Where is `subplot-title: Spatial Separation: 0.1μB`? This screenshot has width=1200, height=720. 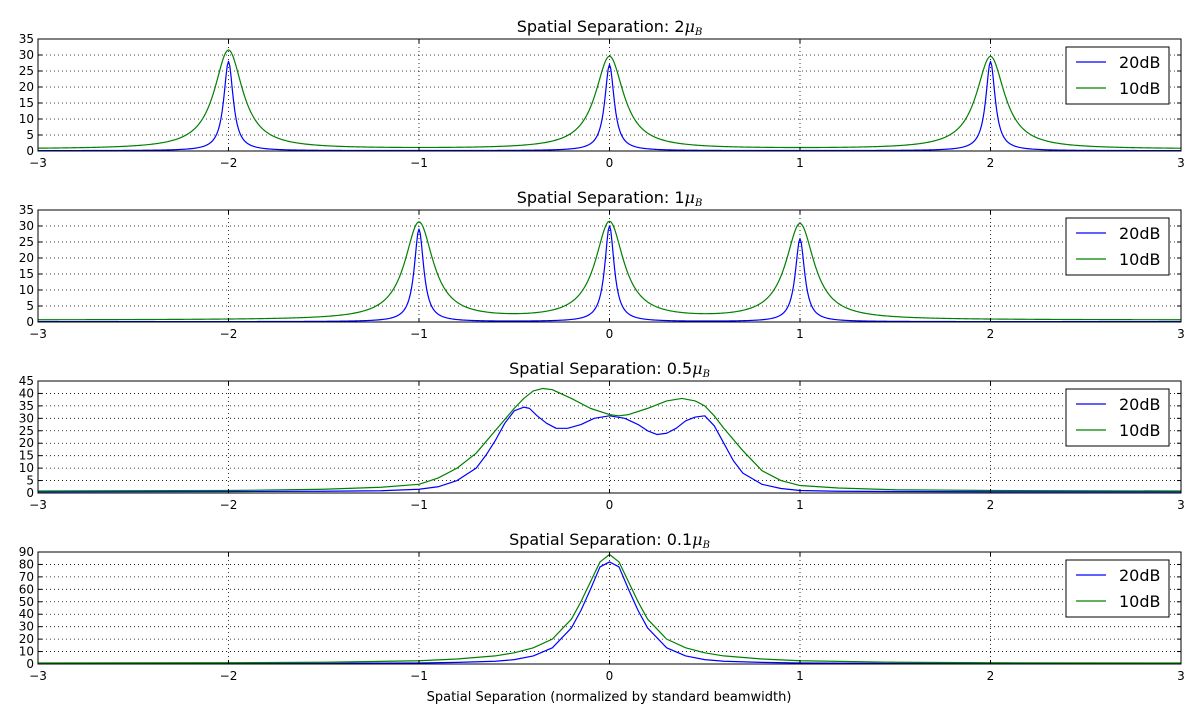
subplot-title: Spatial Separation: 0.1μB is located at coordinates (609, 540).